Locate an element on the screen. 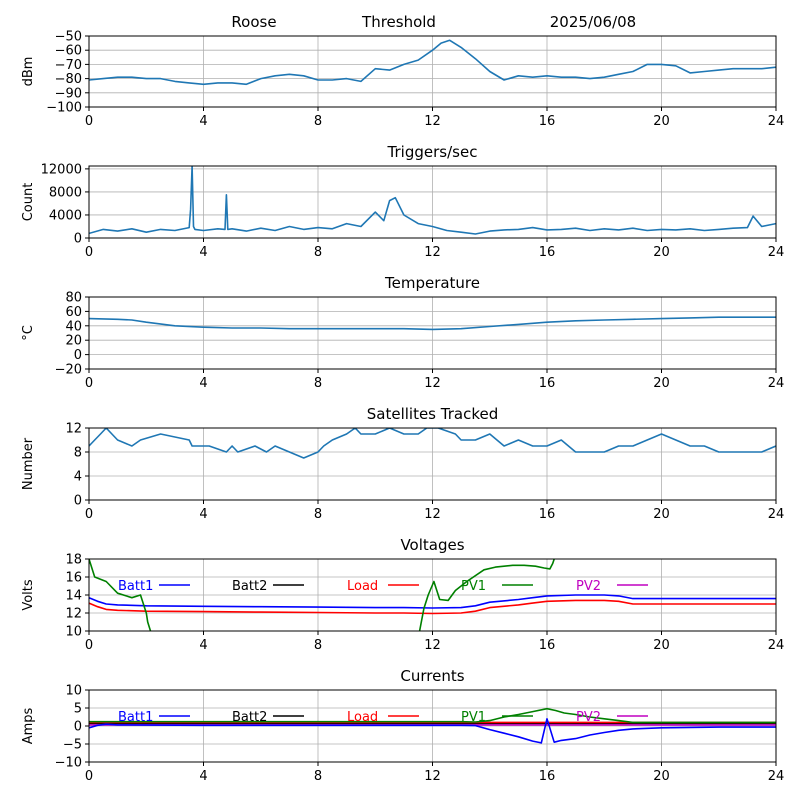 The width and height of the screenshot is (800, 805). y-tick-label: 12 is located at coordinates (73, 429).